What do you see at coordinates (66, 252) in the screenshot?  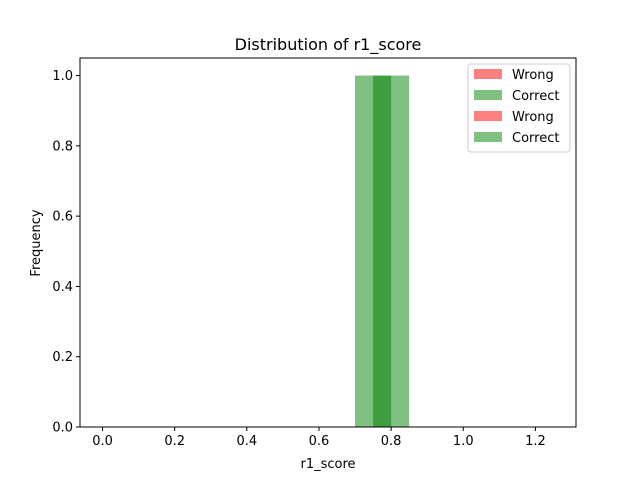 I see `y-axis: 0.0 0.2 0.4 0.6 0.8 1.0` at bounding box center [66, 252].